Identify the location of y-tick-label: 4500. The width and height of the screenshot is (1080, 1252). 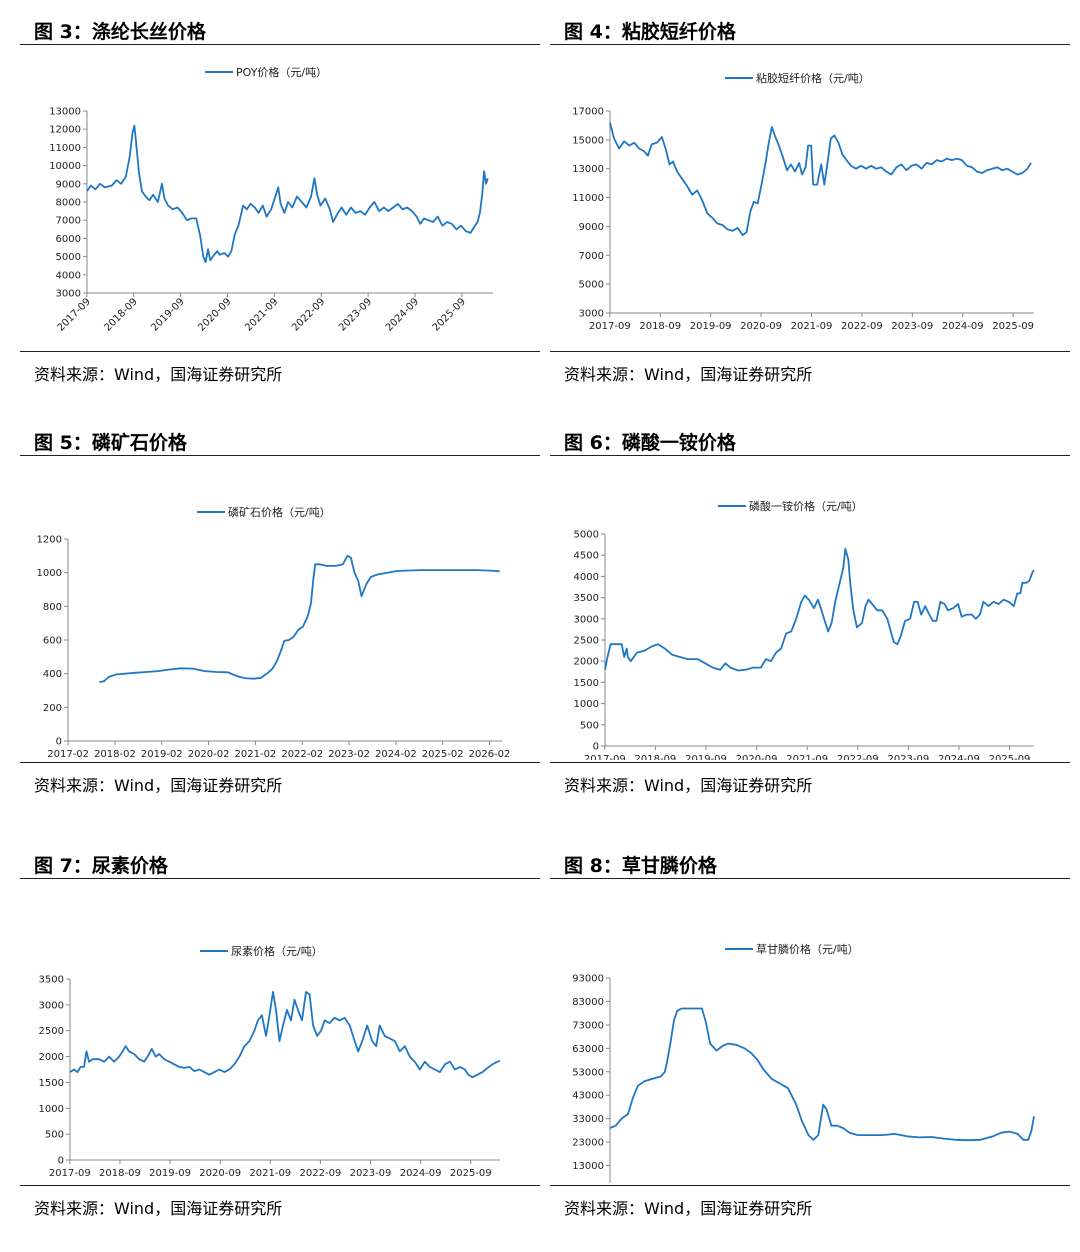
(586, 556).